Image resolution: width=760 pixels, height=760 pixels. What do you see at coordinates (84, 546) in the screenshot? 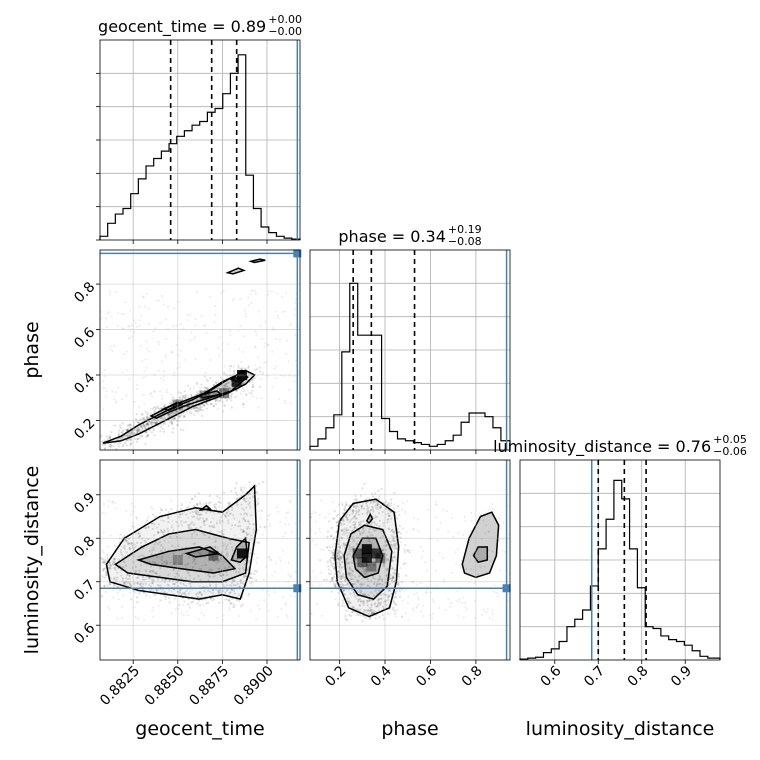
I see `tick-label-y-luminosity_distance-2: 0.8` at bounding box center [84, 546].